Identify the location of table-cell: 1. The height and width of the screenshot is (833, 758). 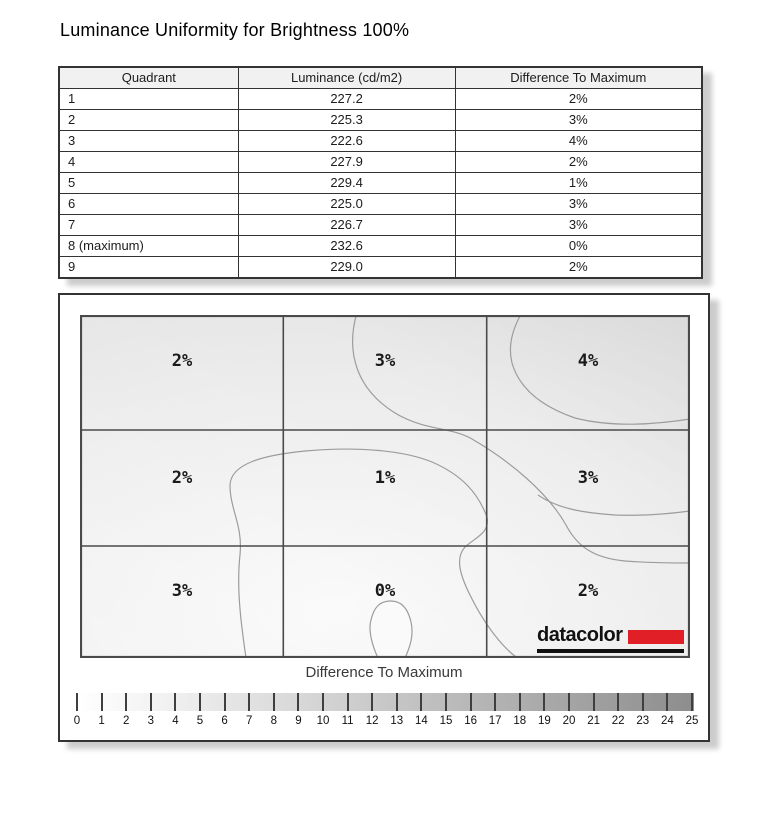
(148, 99).